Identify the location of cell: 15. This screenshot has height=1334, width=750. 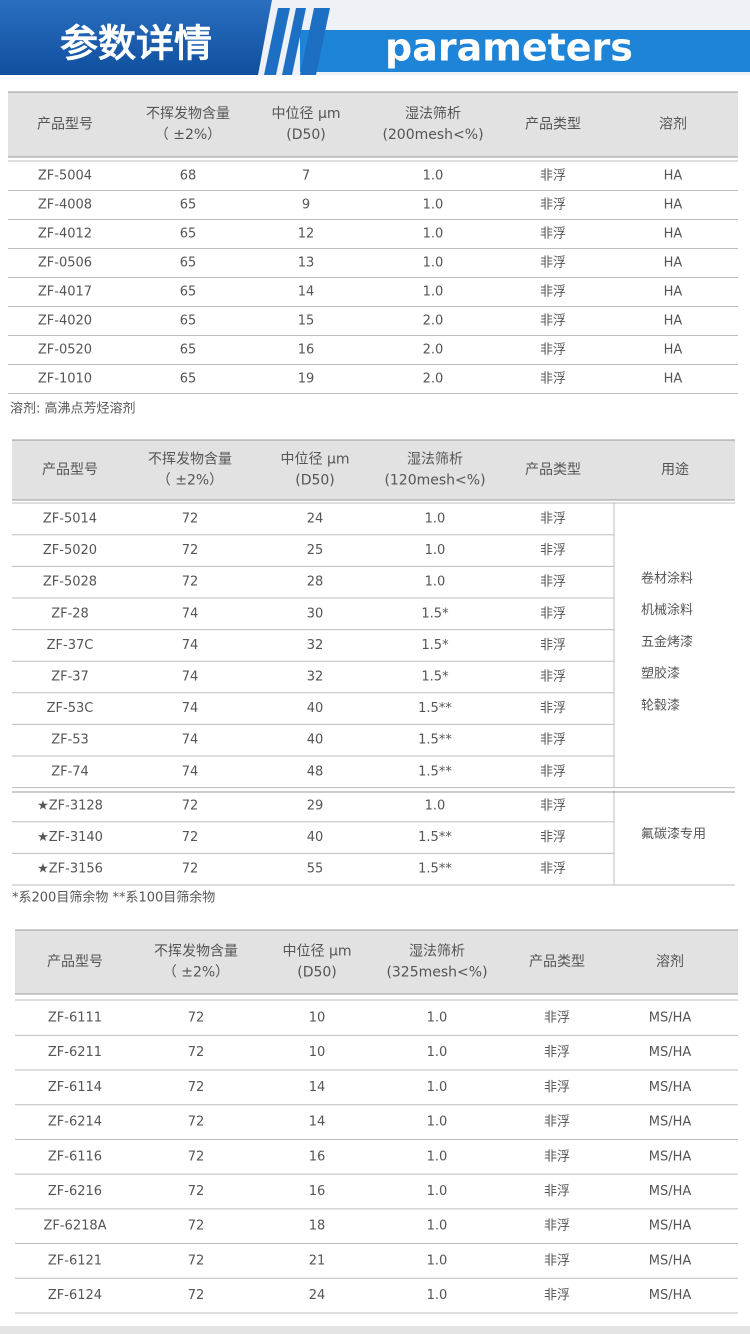
(306, 321).